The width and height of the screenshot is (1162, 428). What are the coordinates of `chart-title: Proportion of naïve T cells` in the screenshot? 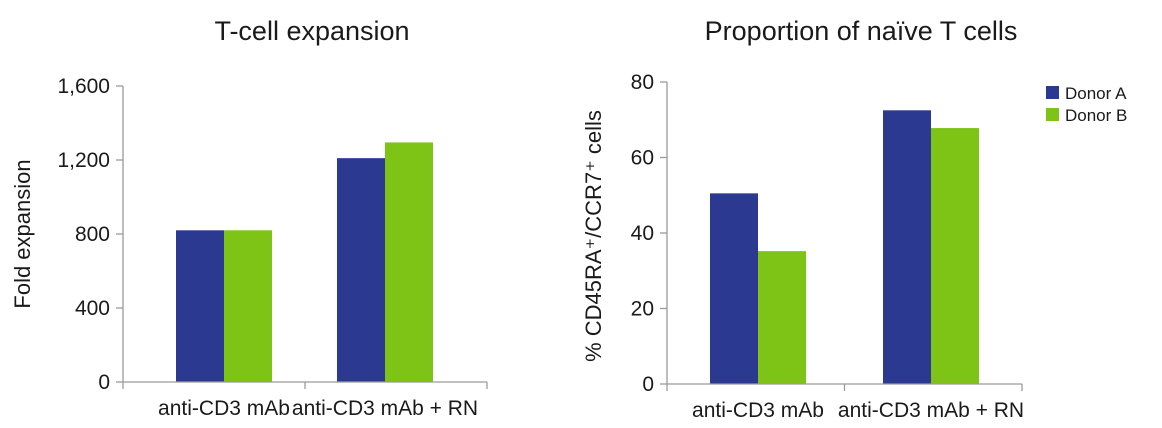 It's located at (861, 31).